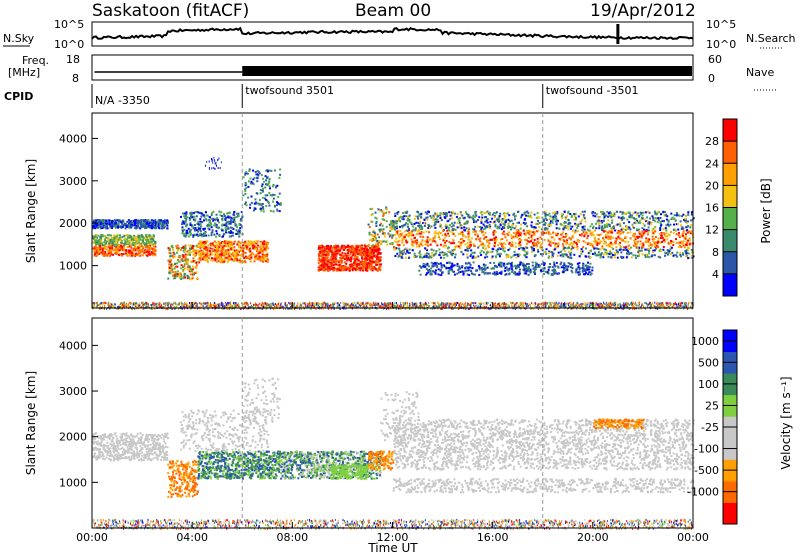 The height and width of the screenshot is (554, 800). Describe the element at coordinates (393, 11) in the screenshot. I see `beam-title: Beam 00` at that location.